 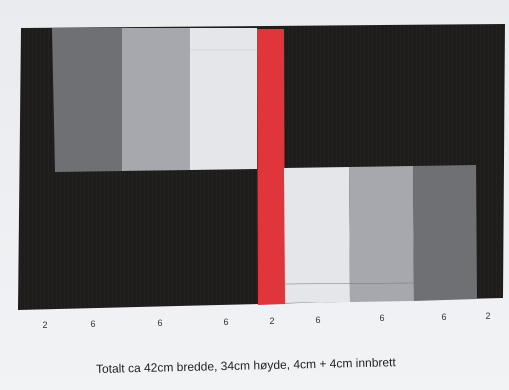 I want to click on bottom-block-gray-mid, so click(x=381, y=234).